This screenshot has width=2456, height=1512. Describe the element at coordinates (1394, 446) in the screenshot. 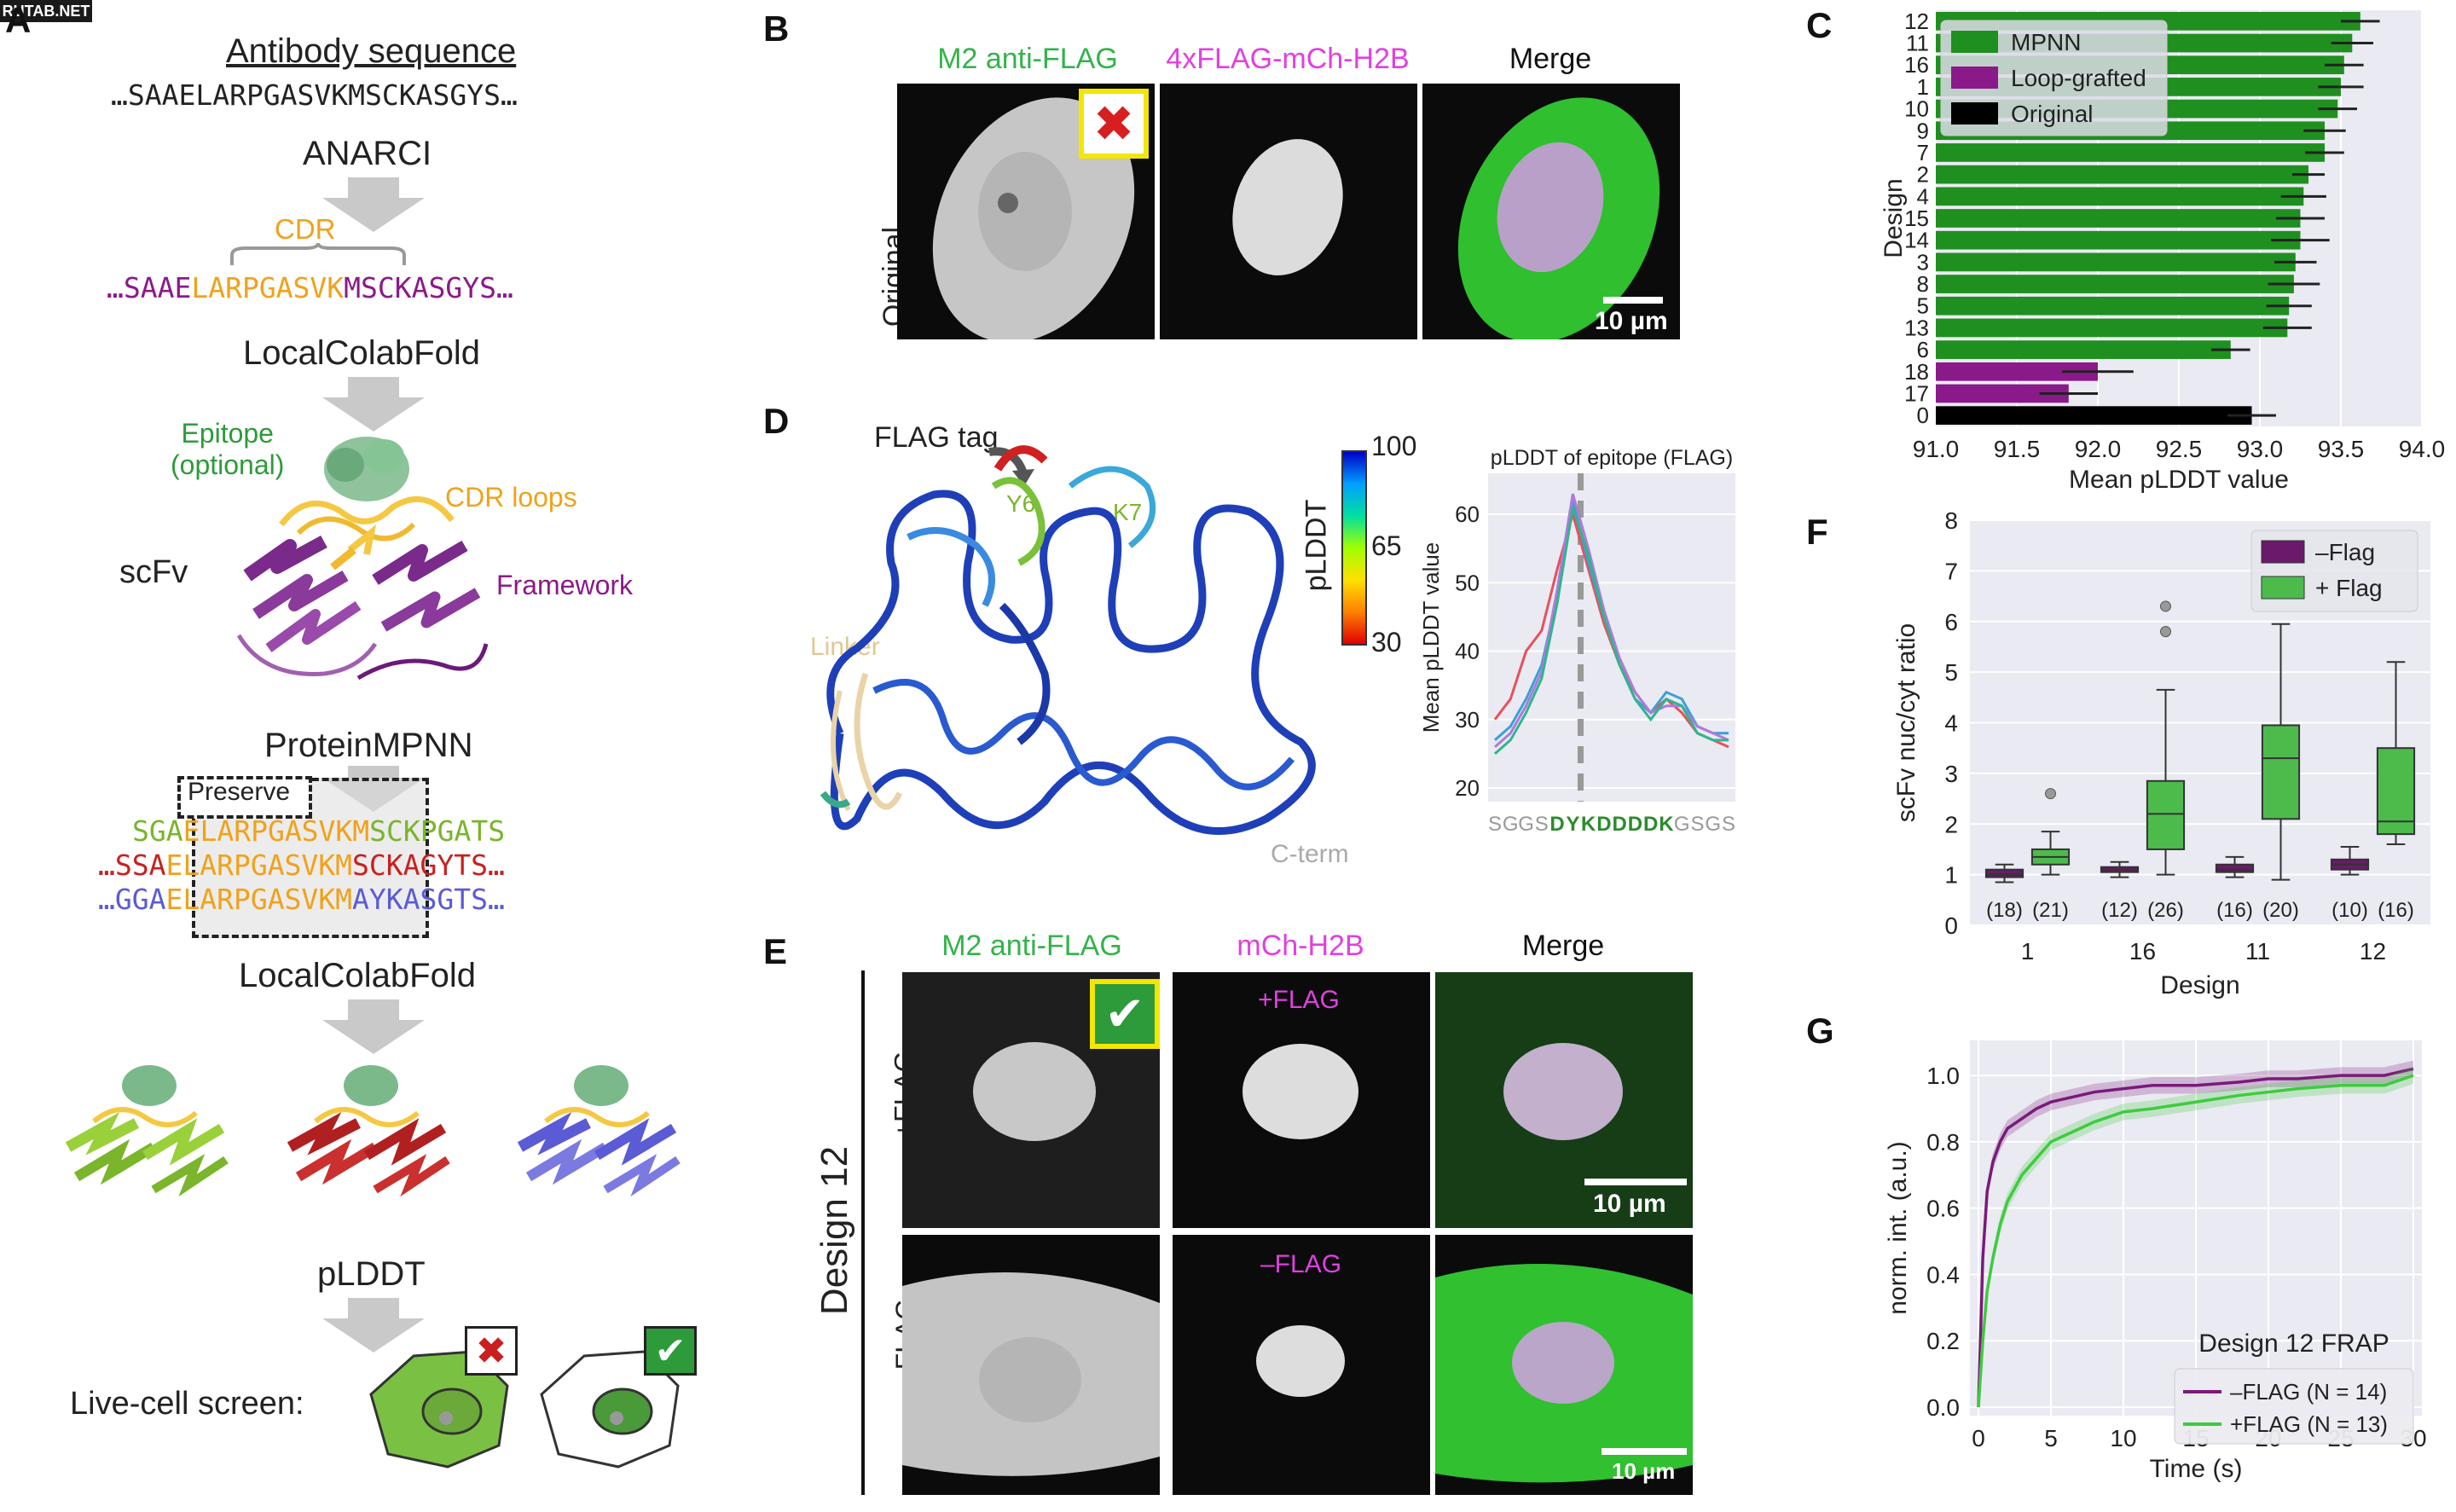

I see `colorbar-tick-100: 100` at that location.